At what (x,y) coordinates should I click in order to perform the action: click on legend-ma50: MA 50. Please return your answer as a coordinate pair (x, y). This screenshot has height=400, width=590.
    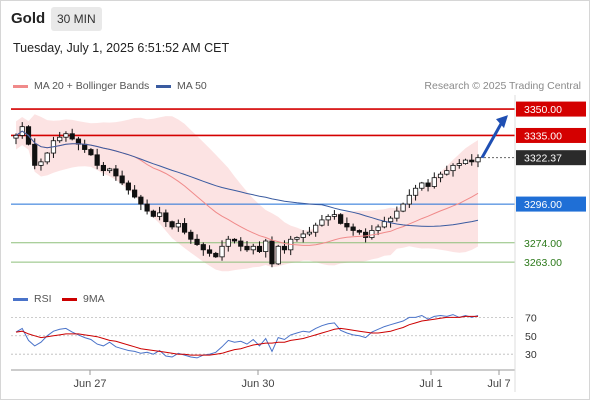
    Looking at the image, I should click on (181, 86).